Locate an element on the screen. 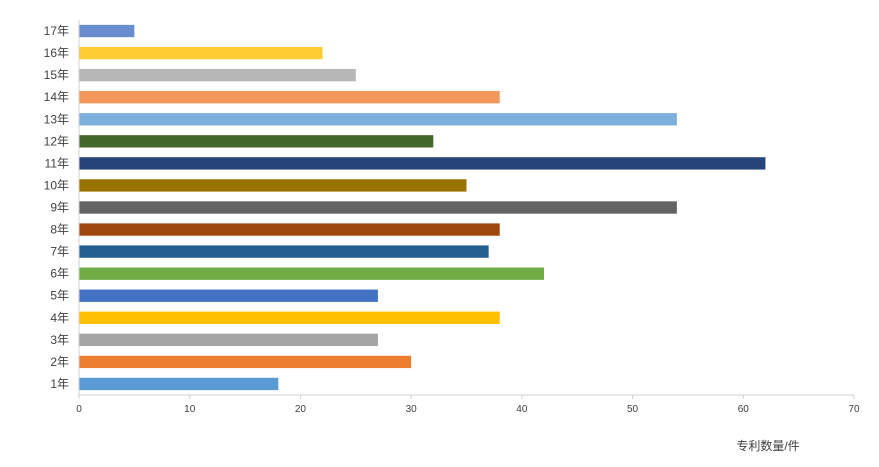 Image resolution: width=879 pixels, height=467 pixels. y-tick-label: 12年 is located at coordinates (56, 141).